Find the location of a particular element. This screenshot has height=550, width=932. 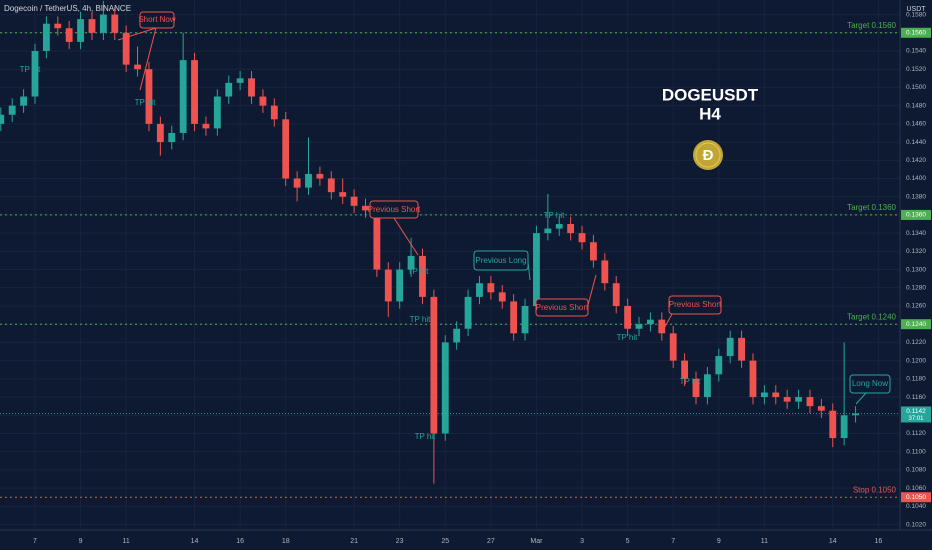

chart-title: Dogecoin / TetherUS, 4h, BINANCE is located at coordinates (67, 8).